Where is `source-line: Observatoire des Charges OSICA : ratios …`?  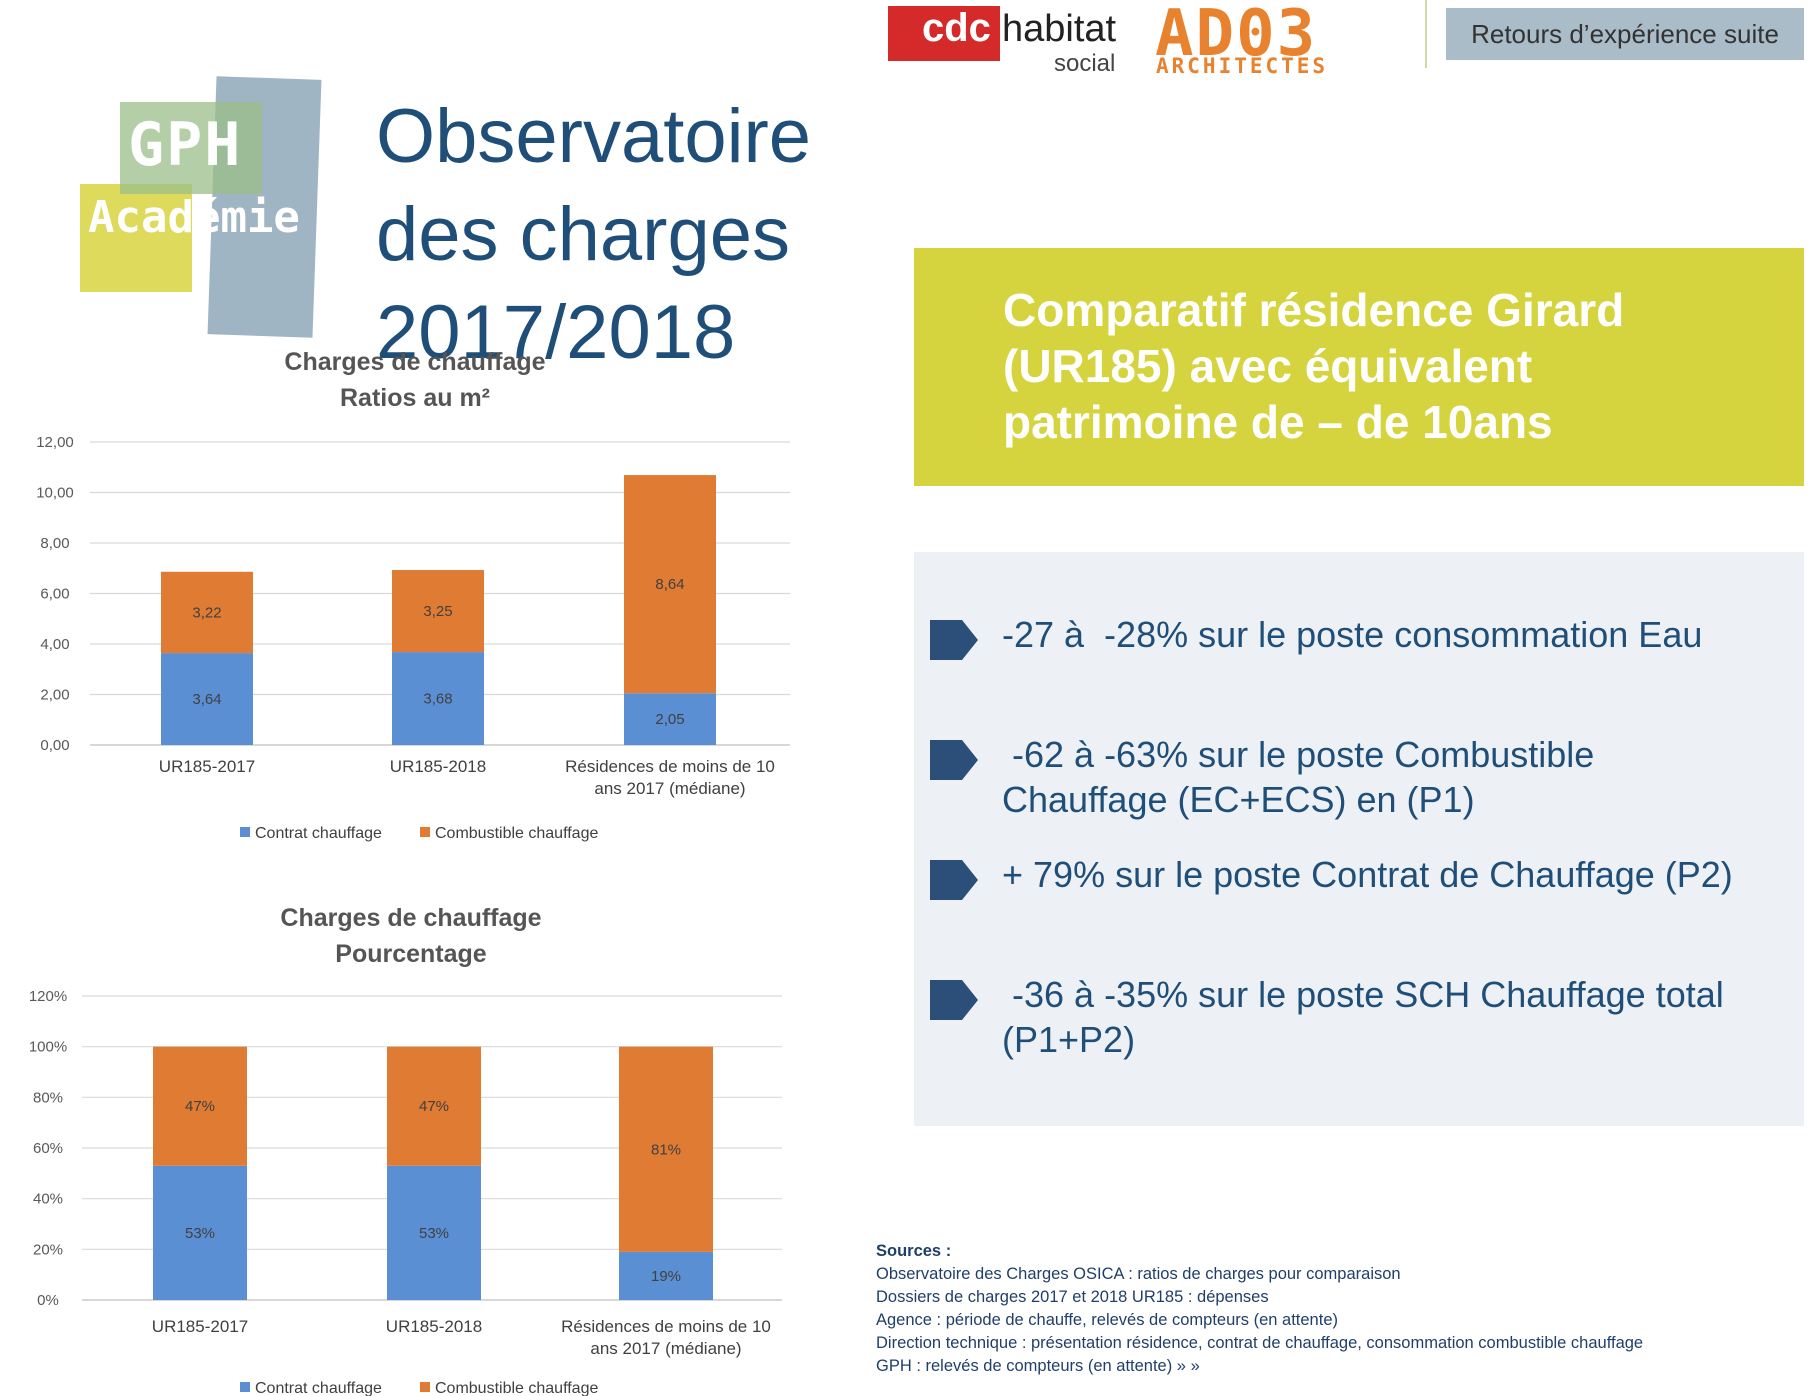
source-line: Observatoire des Charges OSICA : ratios … is located at coordinates (1138, 1274).